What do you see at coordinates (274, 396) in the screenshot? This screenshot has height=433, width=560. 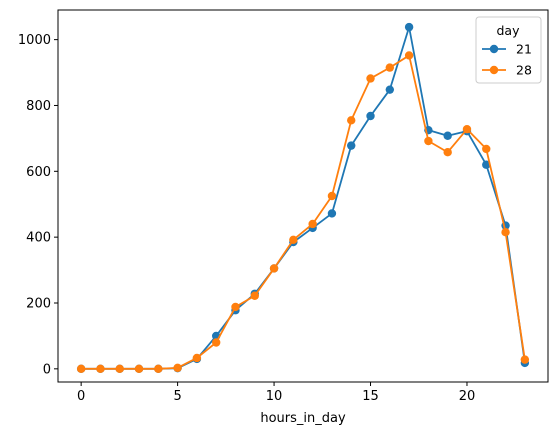 I see `x-tick-label: 10` at bounding box center [274, 396].